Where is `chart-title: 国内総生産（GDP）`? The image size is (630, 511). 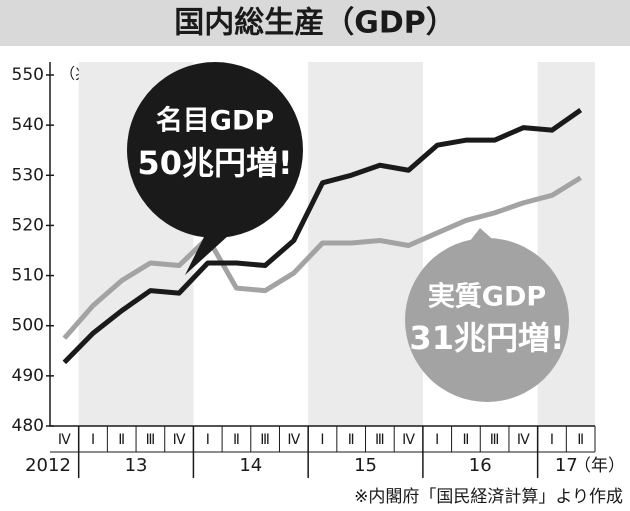
chart-title: 国内総生産（GDP） is located at coordinates (315, 23).